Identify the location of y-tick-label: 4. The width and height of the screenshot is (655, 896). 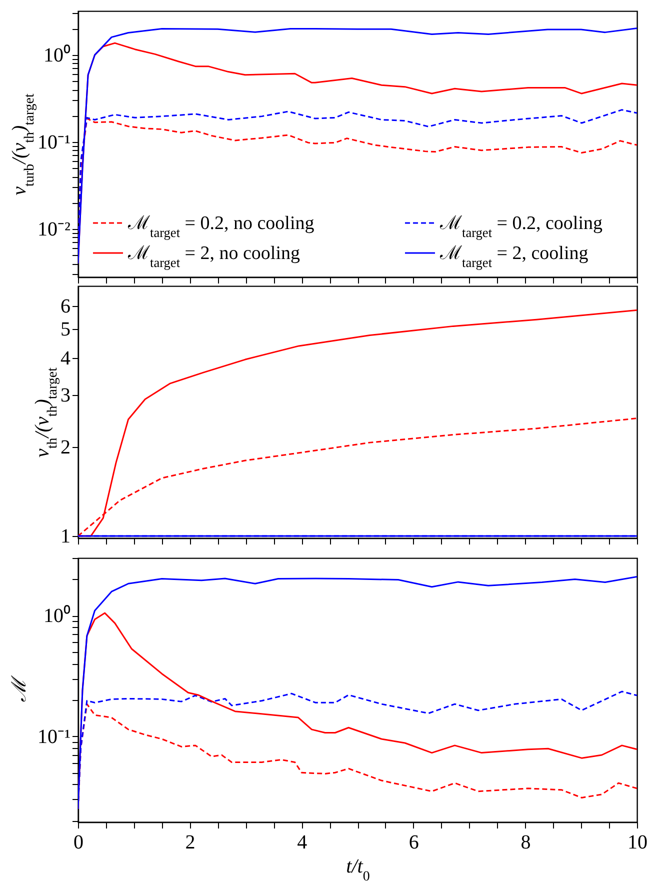
(65, 358).